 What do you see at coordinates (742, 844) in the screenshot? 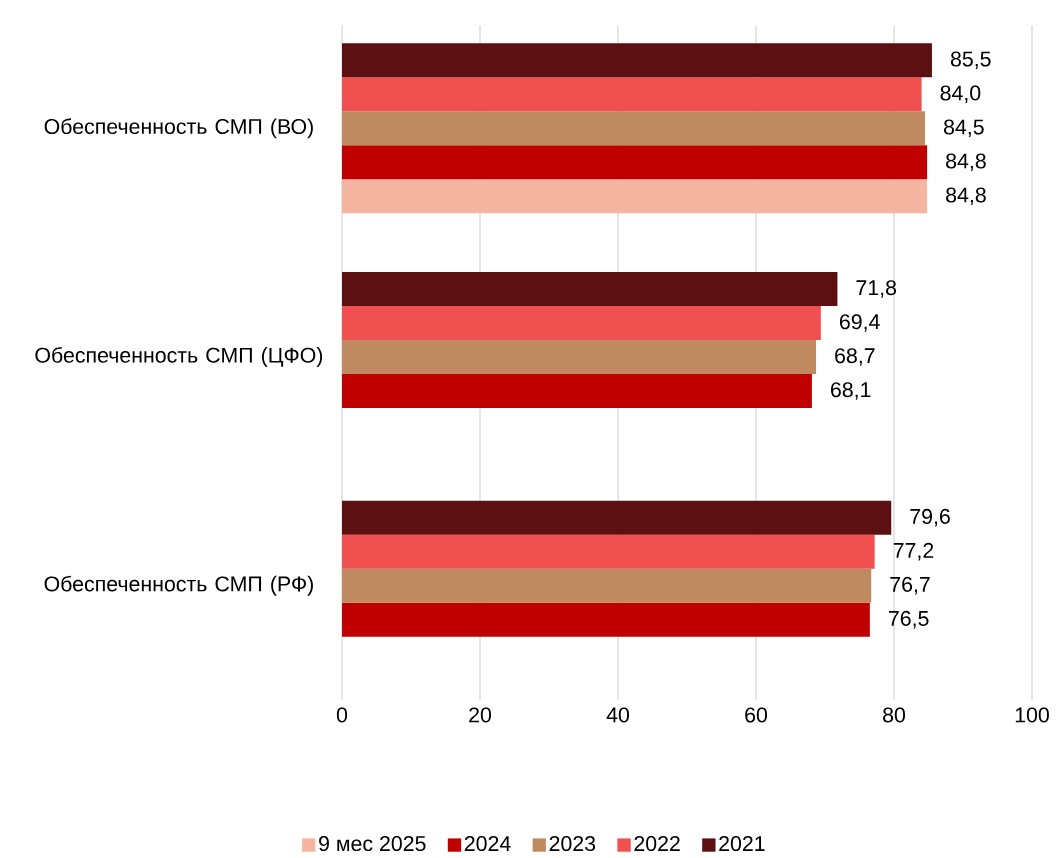
I see `legend-label: 2021` at bounding box center [742, 844].